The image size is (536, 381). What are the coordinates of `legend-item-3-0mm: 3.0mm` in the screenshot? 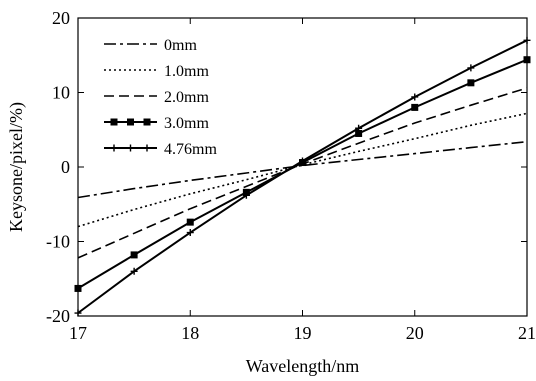 It's located at (156, 123).